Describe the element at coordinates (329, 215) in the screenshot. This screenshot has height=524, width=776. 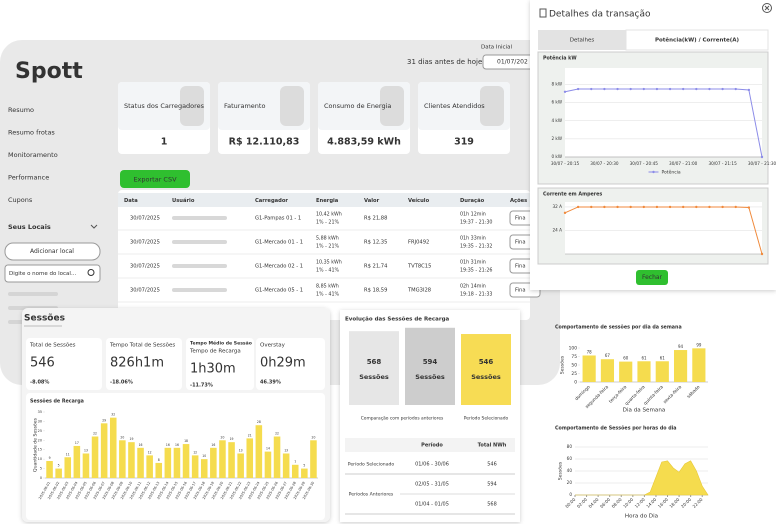
I see `cell: 10,42 kWh` at that location.